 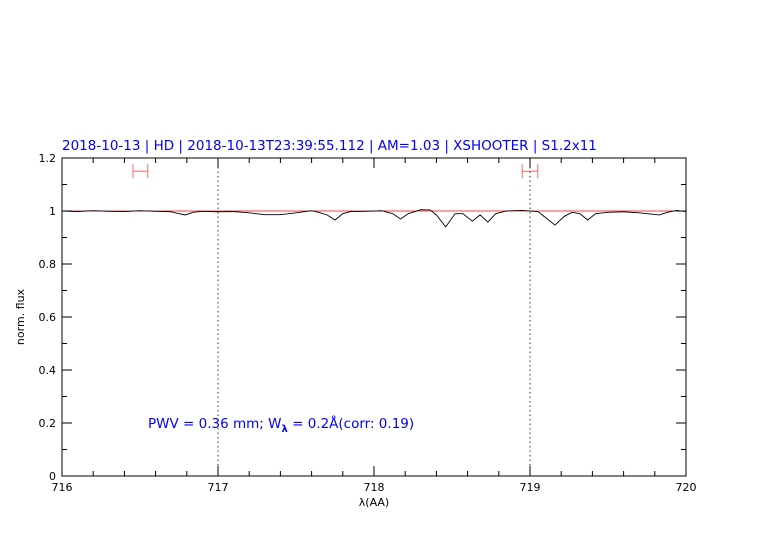 What do you see at coordinates (374, 218) in the screenshot?
I see `spectrum-line` at bounding box center [374, 218].